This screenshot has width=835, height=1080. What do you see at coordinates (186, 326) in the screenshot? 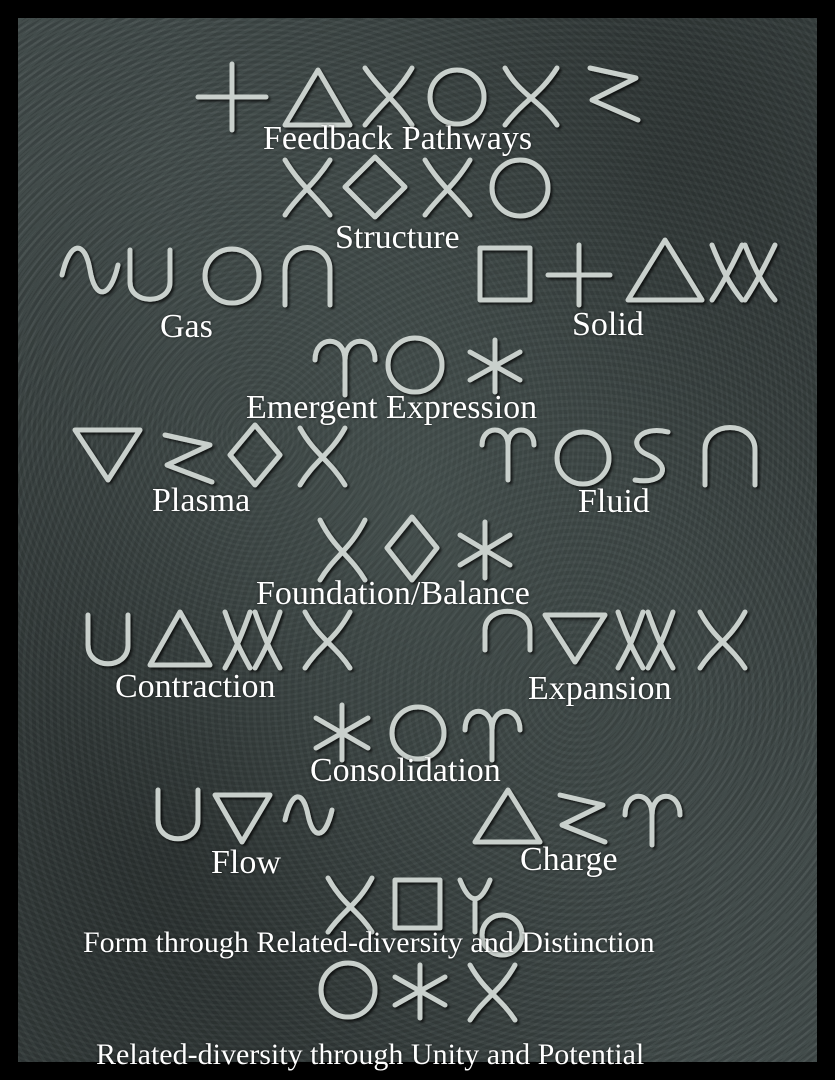
I see `label-gas: Gas` at bounding box center [186, 326].